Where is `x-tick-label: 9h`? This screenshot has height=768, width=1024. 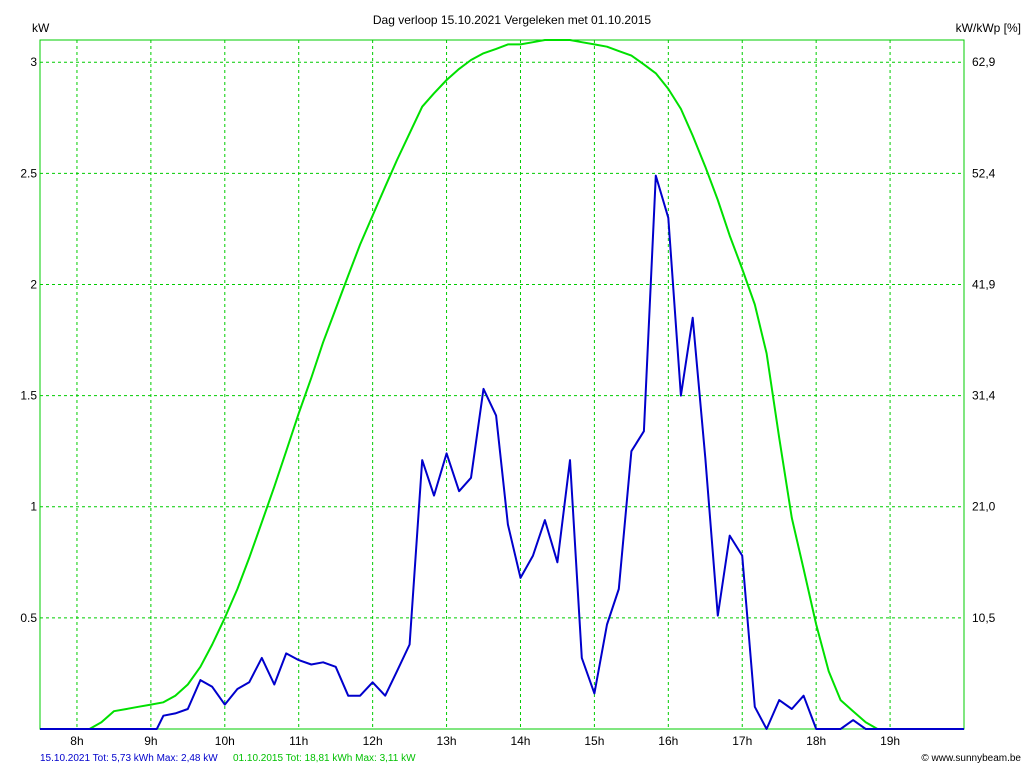
x-tick-label: 9h is located at coordinates (150, 741).